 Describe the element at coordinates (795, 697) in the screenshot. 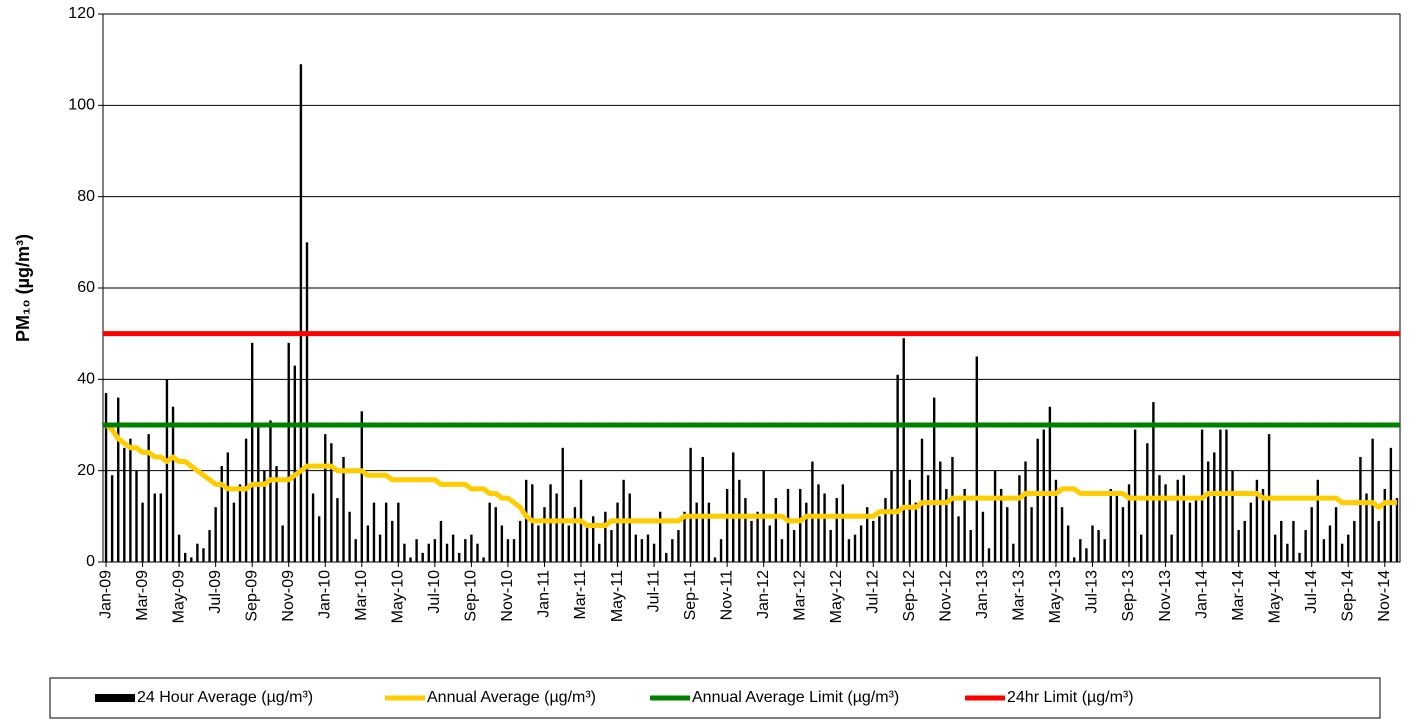

I see `legend-label: Annual Average Limit (µg/m³)` at that location.